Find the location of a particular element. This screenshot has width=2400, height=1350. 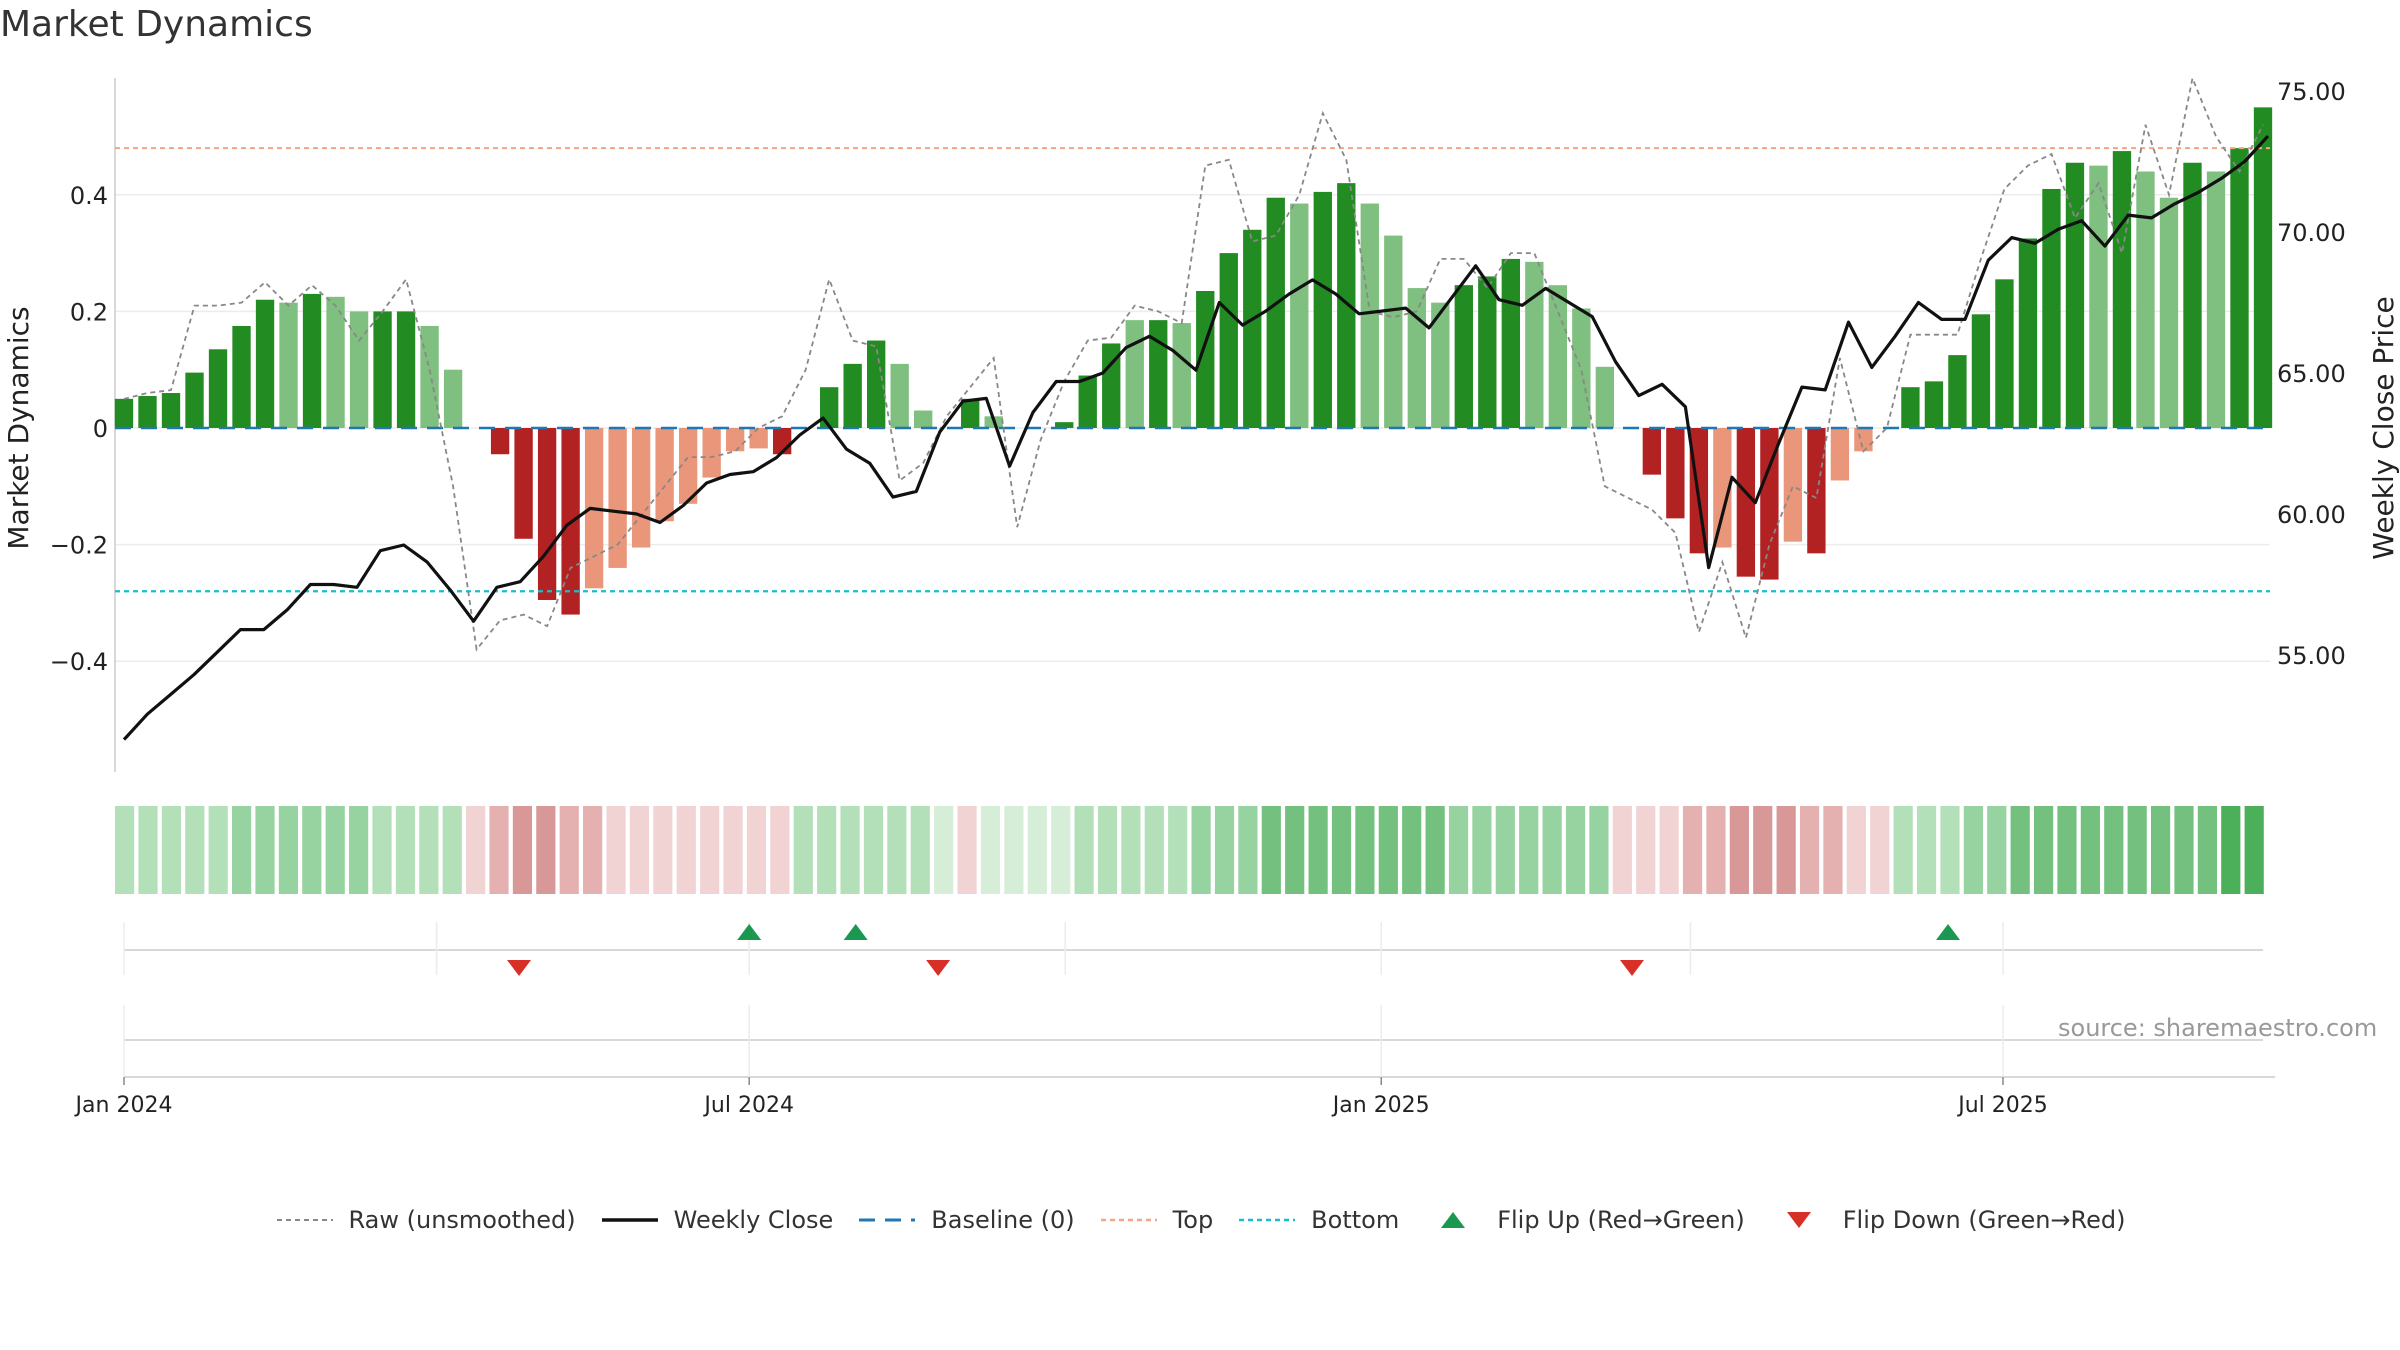

y-left-tick-label: 0.2 is located at coordinates (89, 312).